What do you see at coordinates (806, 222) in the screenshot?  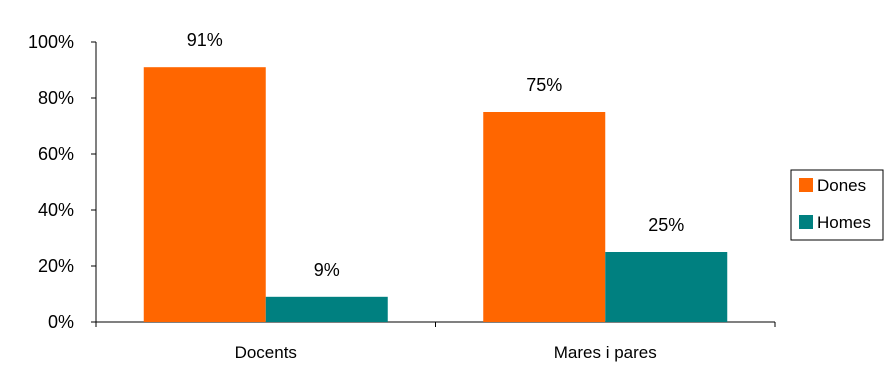 I see `legend-swatch-homes` at bounding box center [806, 222].